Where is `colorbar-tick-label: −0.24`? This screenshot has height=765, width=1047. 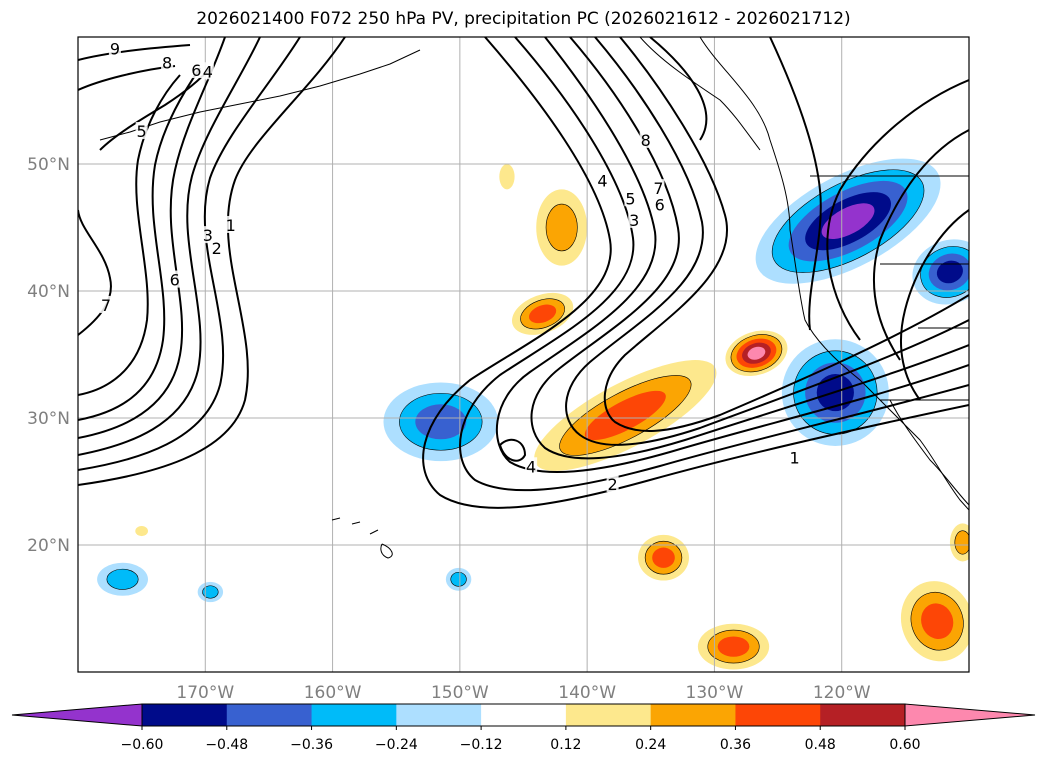 colorbar-tick-label: −0.24 is located at coordinates (396, 745).